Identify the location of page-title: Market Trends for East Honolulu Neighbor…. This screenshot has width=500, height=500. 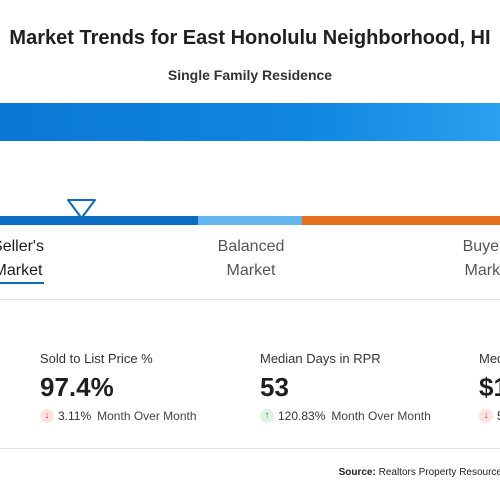
(250, 38).